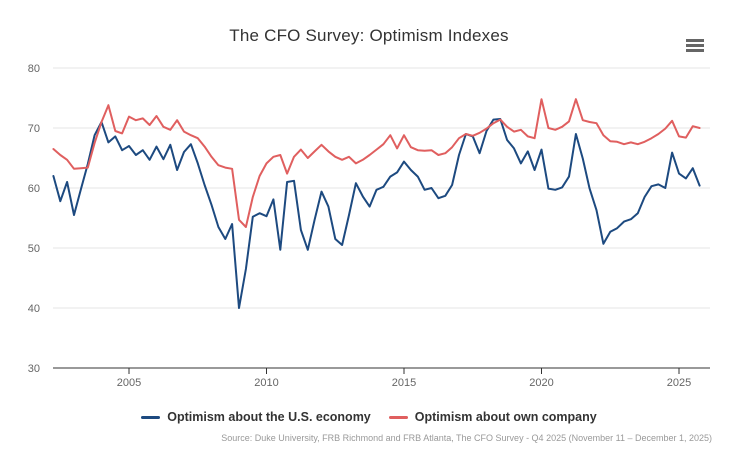  What do you see at coordinates (541, 383) in the screenshot?
I see `x-tick-label: 2020` at bounding box center [541, 383].